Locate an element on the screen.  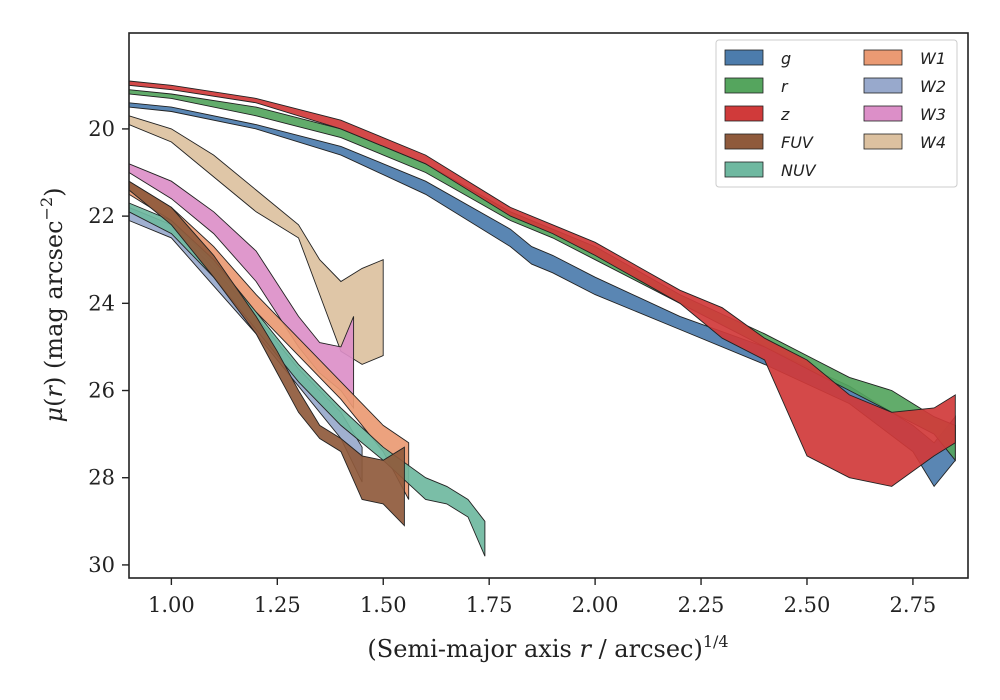
series-band-fuv is located at coordinates (266, 353).